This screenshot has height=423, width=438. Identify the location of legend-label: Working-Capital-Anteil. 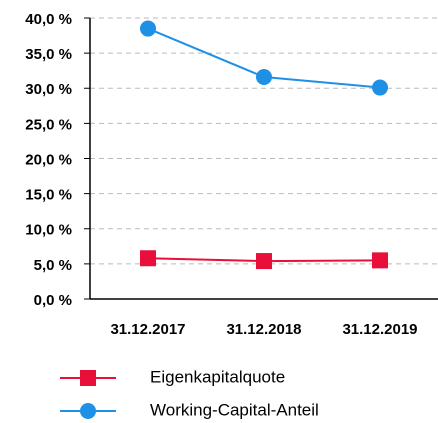
(234, 409).